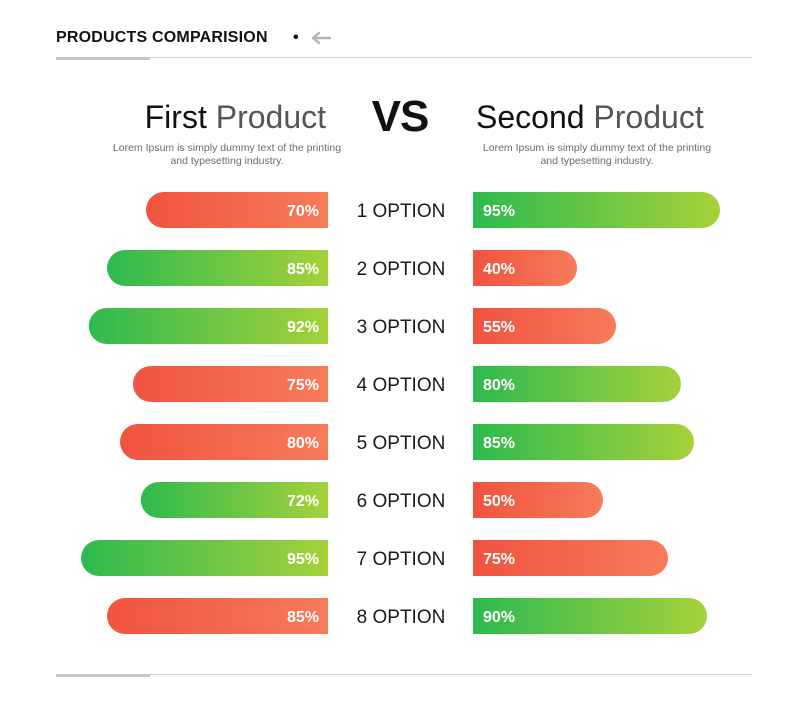 This screenshot has width=800, height=714. What do you see at coordinates (401, 327) in the screenshot?
I see `option-label-3: 3 OPTION` at bounding box center [401, 327].